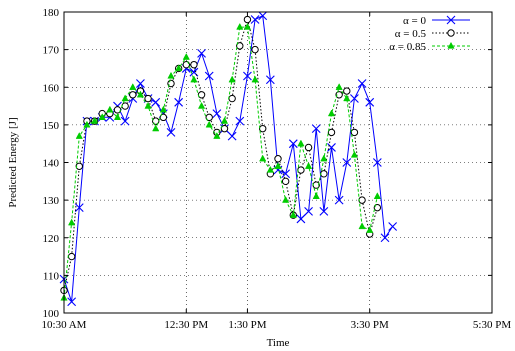  I want to click on x-tick-label: 3:30 PM, so click(370, 325).